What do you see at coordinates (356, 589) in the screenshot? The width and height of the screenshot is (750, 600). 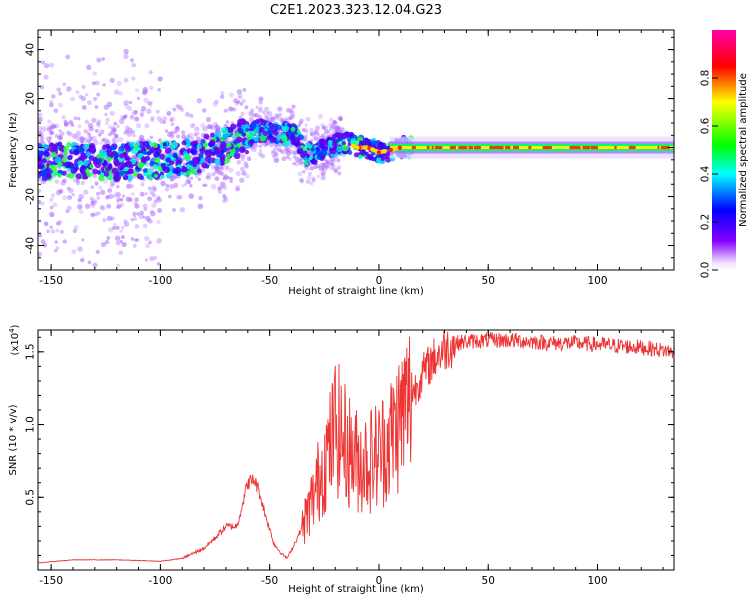 I see `snr-x-axis-label: Height of straight line (km)` at bounding box center [356, 589].